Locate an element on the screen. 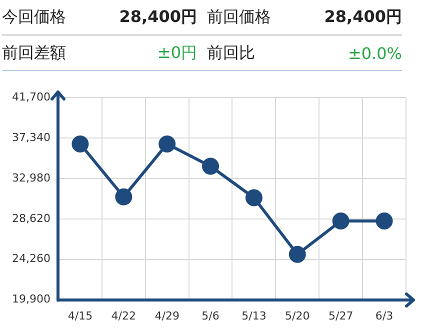  y-tick-label: 24,260 is located at coordinates (31, 259).